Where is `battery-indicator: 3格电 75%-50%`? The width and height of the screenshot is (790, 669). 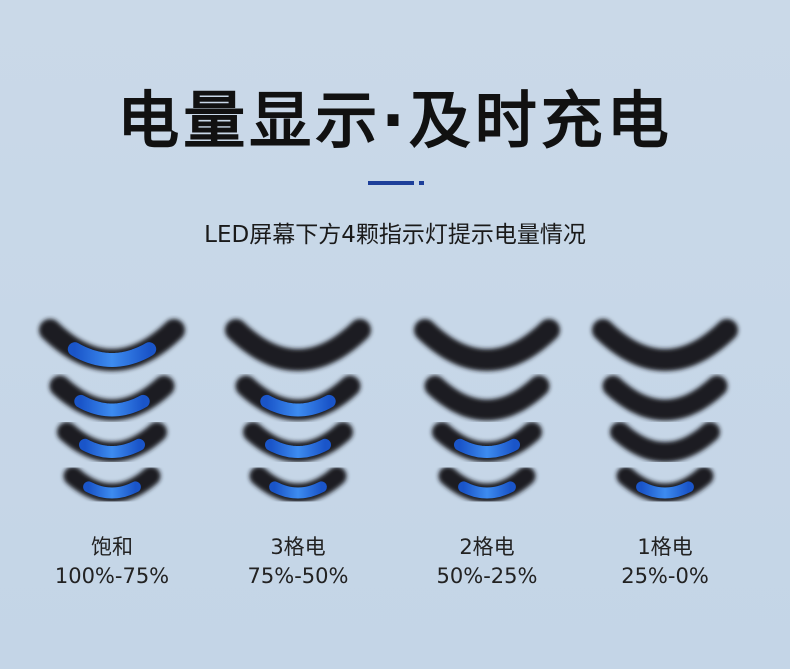
battery-indicator: 3格电 75%-50% is located at coordinates (298, 453).